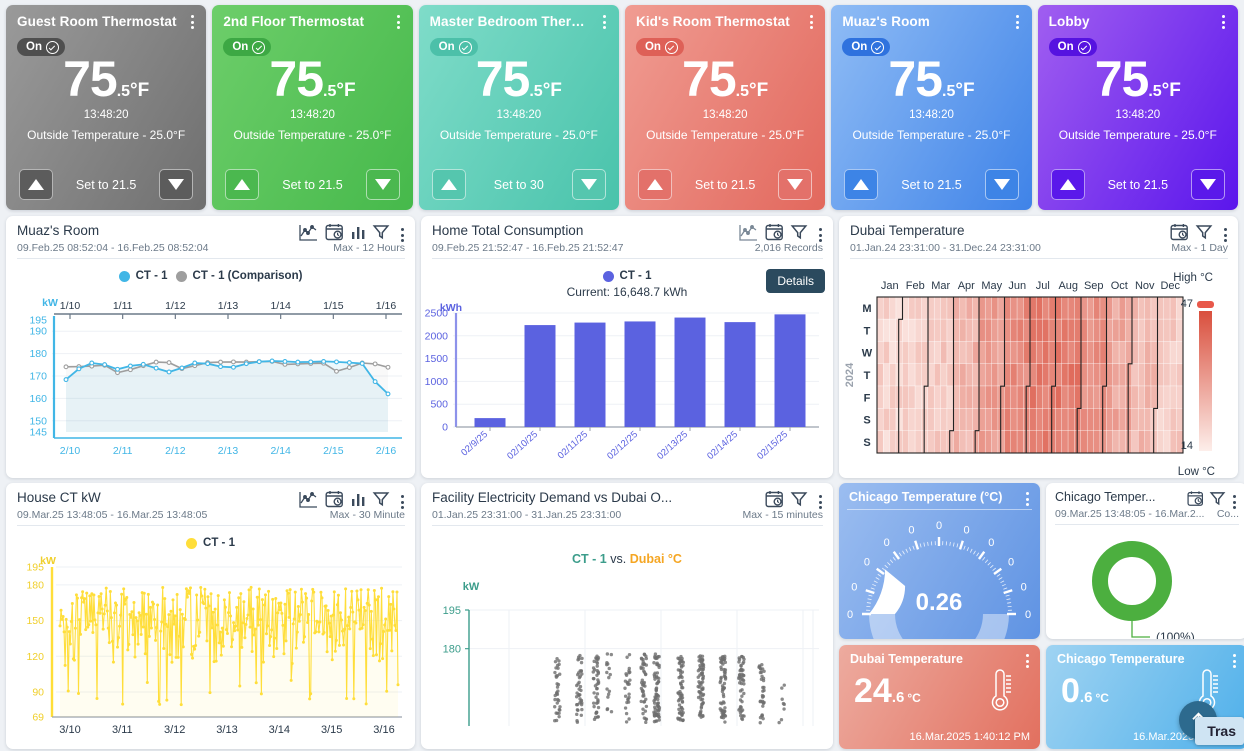  What do you see at coordinates (940, 286) in the screenshot?
I see `svg-text: Mar` at bounding box center [940, 286].